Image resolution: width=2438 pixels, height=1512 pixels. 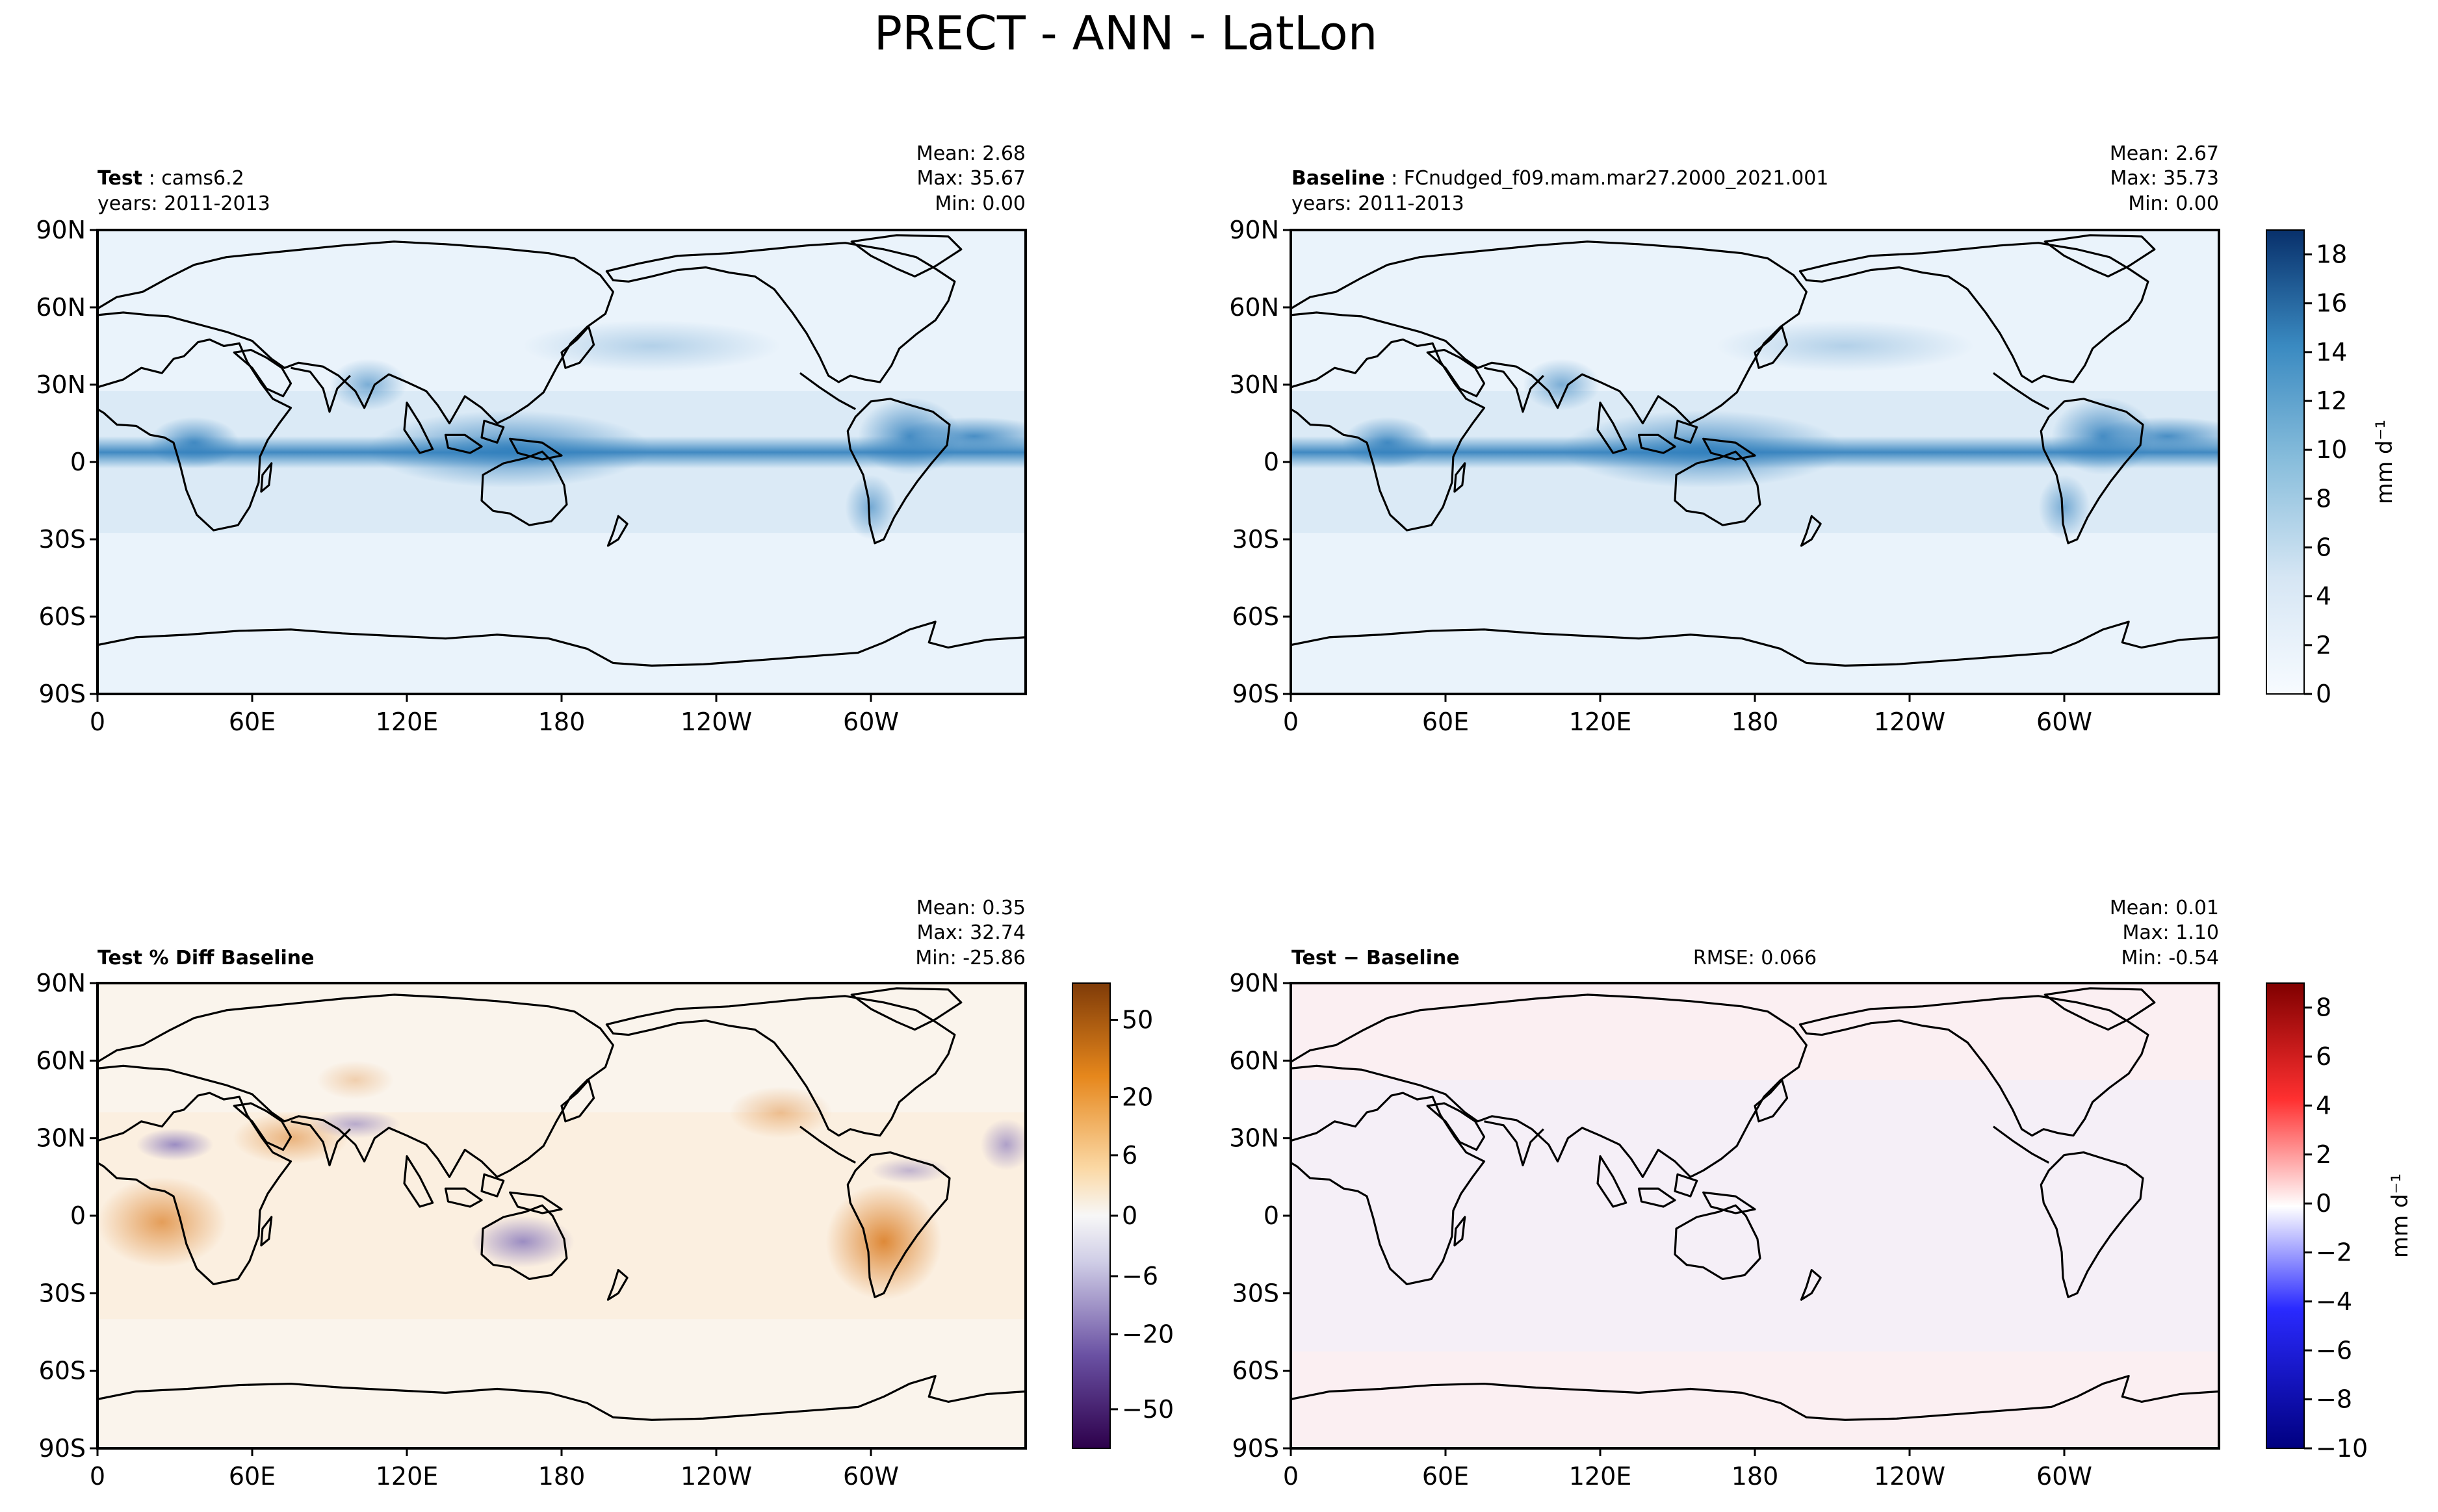 I want to click on map-baseline, so click(x=1755, y=462).